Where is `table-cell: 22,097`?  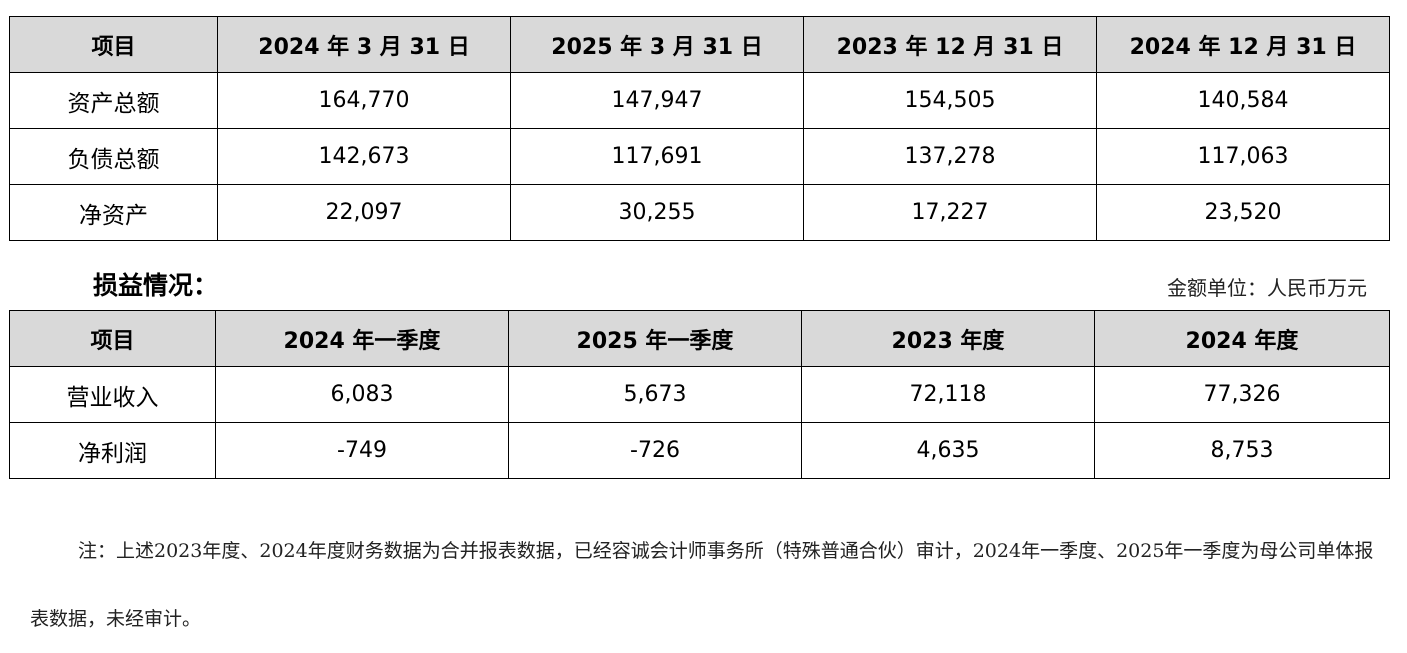
table-cell: 22,097 is located at coordinates (364, 212).